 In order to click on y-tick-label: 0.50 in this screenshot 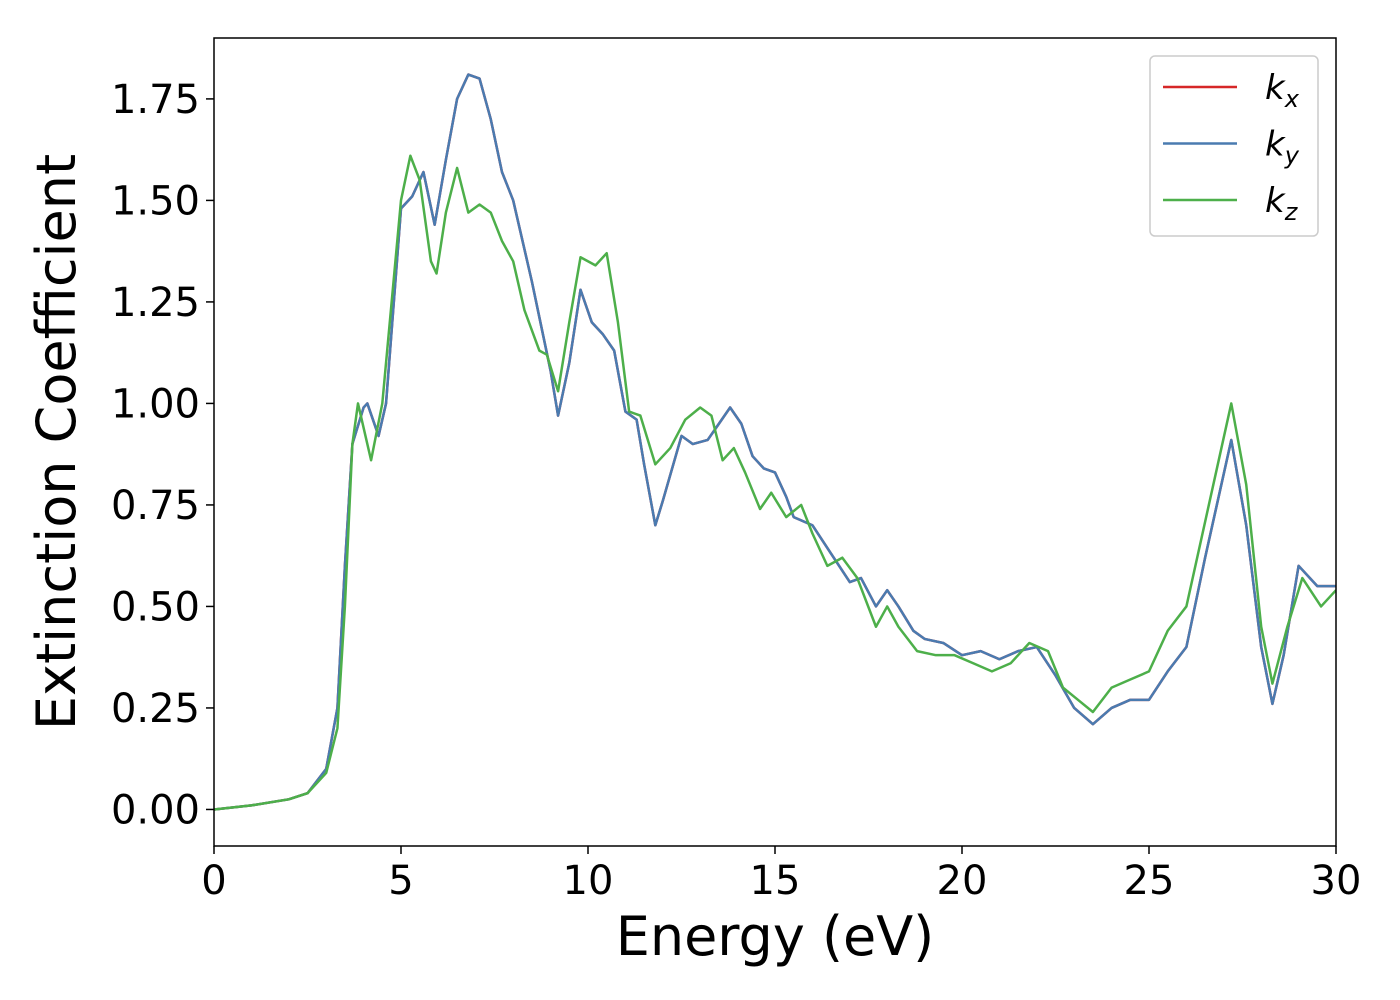, I will do `click(155, 607)`.